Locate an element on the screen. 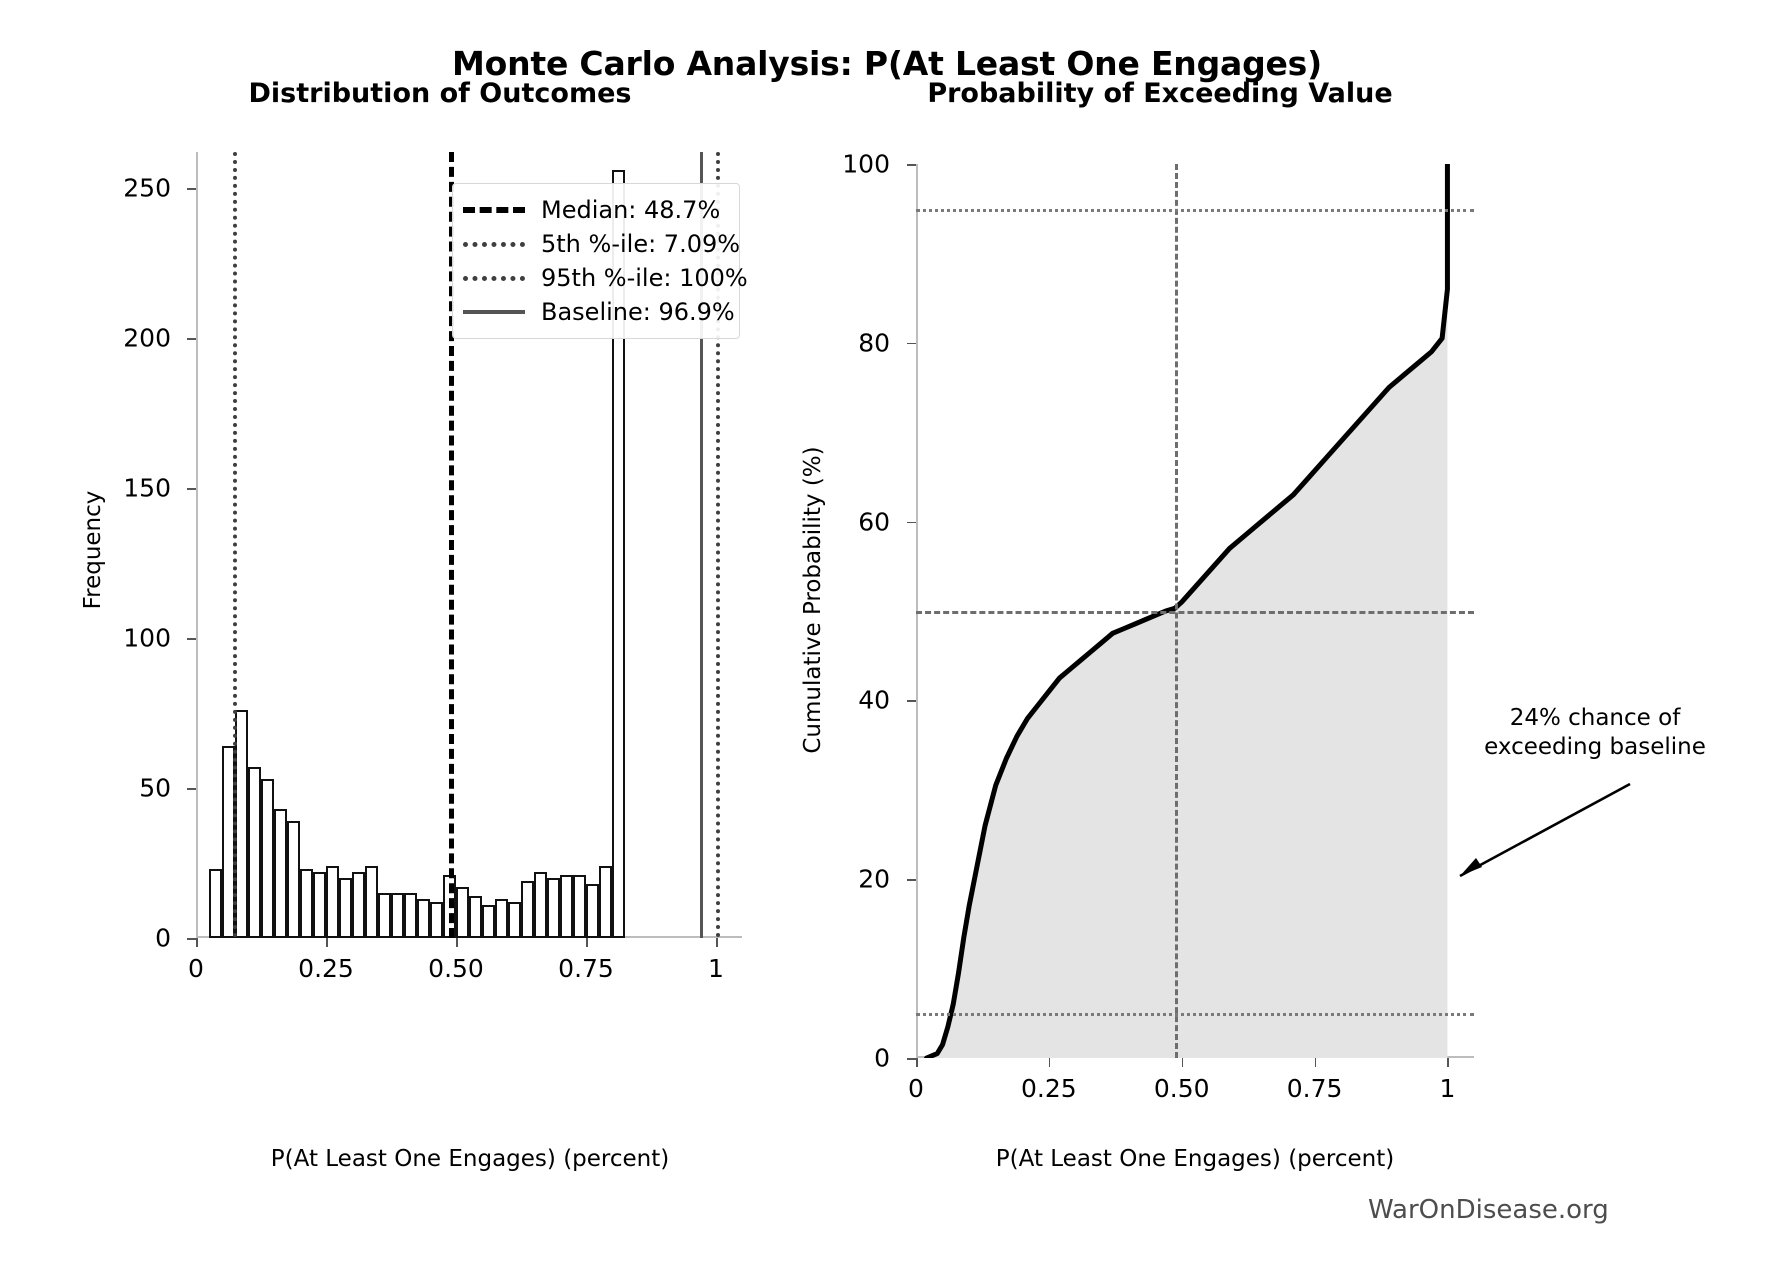 The height and width of the screenshot is (1280, 1774). ytick-label: 20 is located at coordinates (874, 879).